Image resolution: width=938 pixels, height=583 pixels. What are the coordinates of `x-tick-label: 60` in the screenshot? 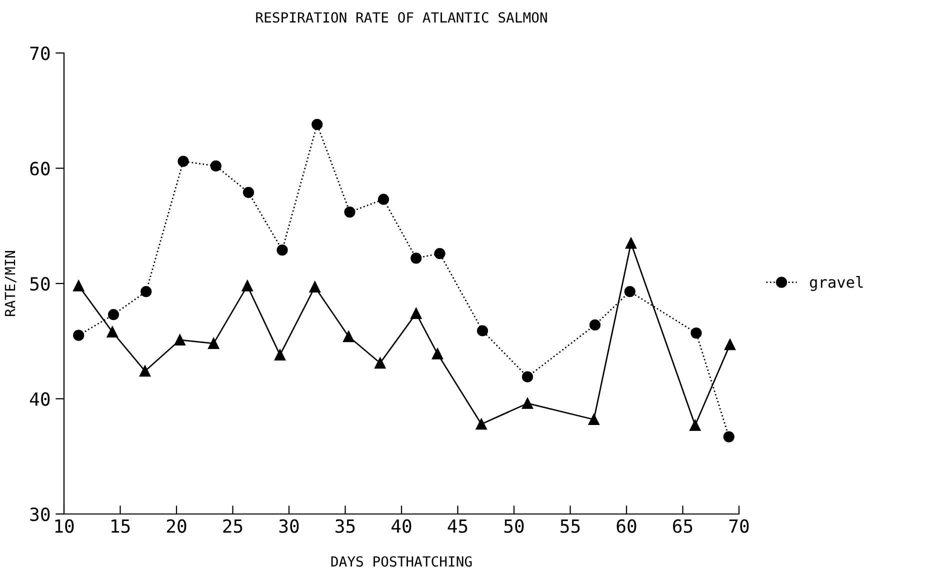 It's located at (626, 526).